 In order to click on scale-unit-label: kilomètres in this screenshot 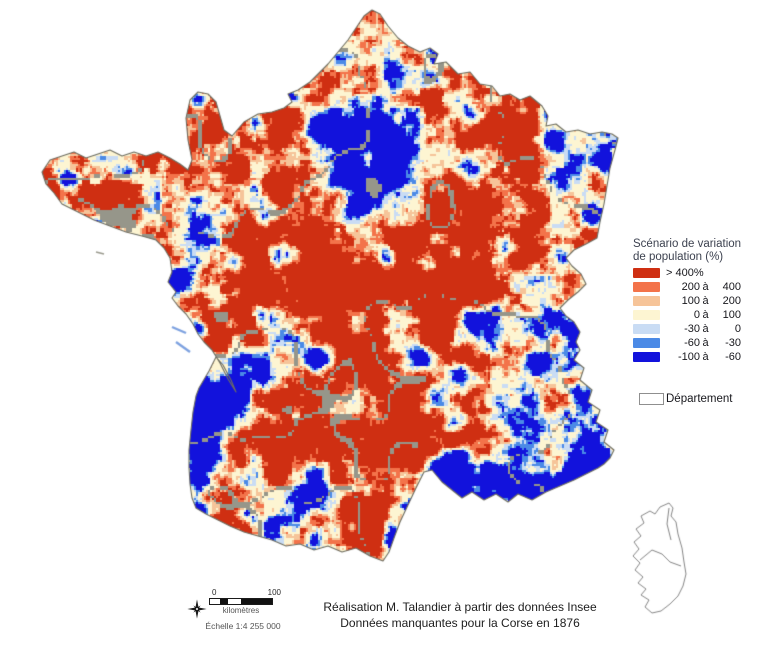, I will do `click(241, 610)`.